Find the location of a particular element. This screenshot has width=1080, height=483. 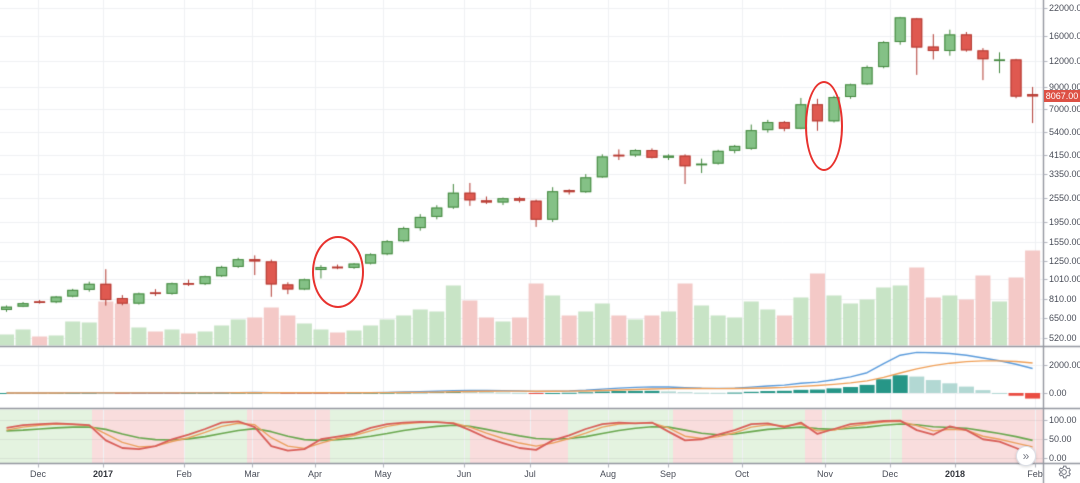

time-axis-label: Aug is located at coordinates (608, 474).